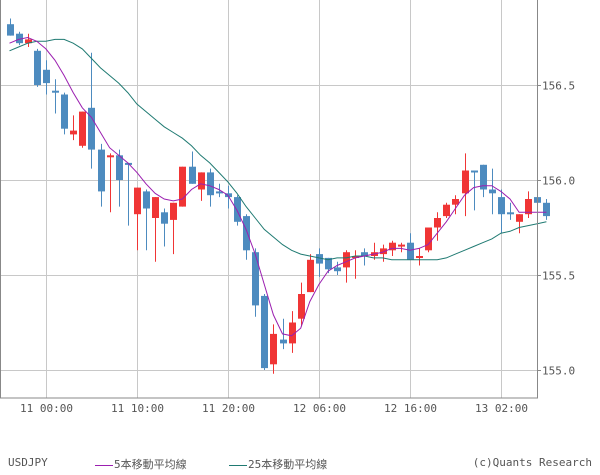  What do you see at coordinates (558, 371) in the screenshot?
I see `y-tick-label: 155.0` at bounding box center [558, 371].